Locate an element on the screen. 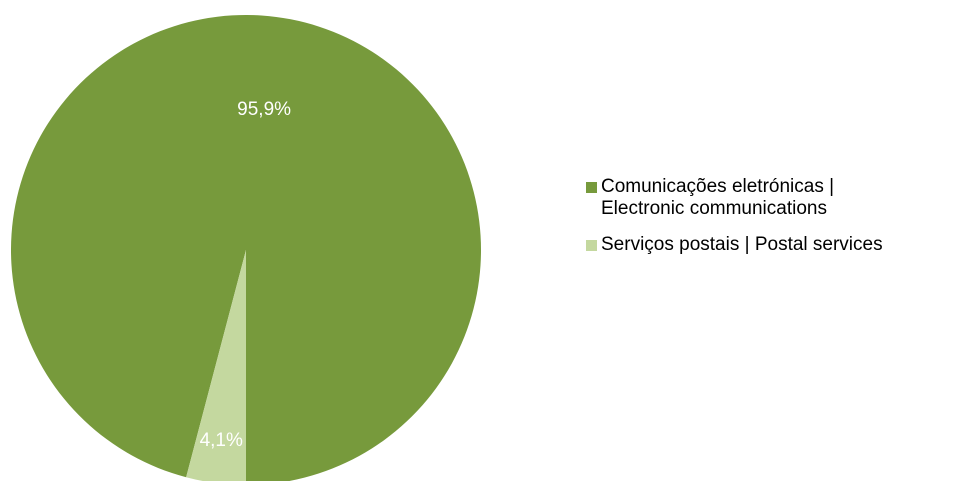 The height and width of the screenshot is (481, 962). pie-slice-postal-services is located at coordinates (216, 365).